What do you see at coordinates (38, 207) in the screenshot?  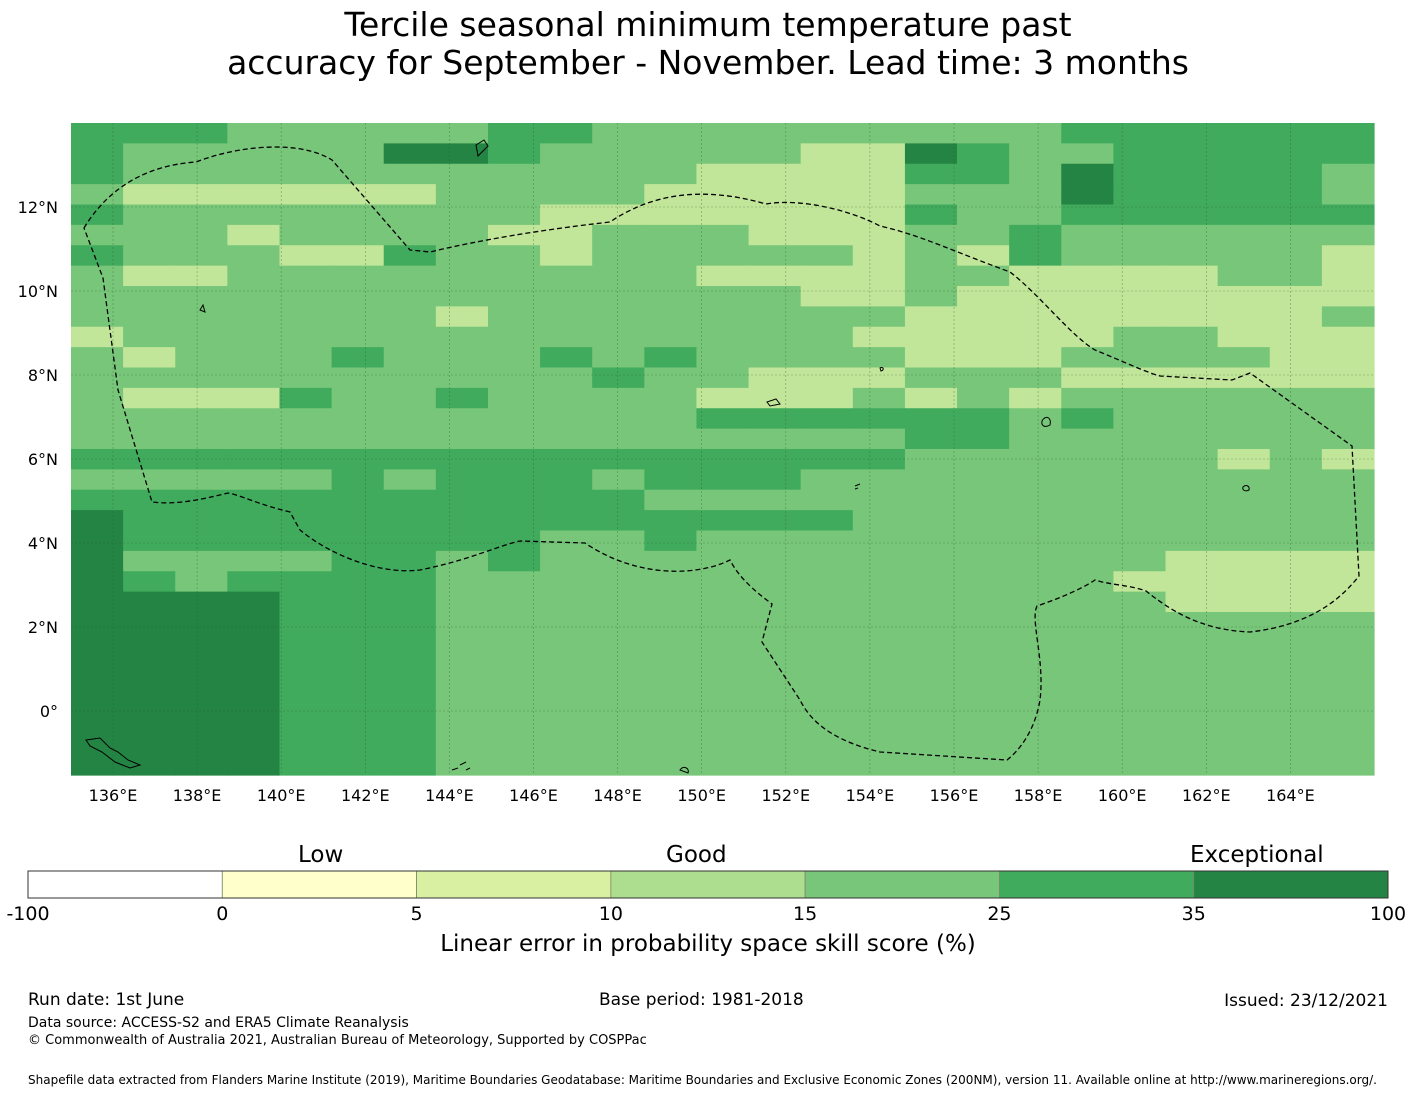 I see `latitude-label: 12°N` at bounding box center [38, 207].